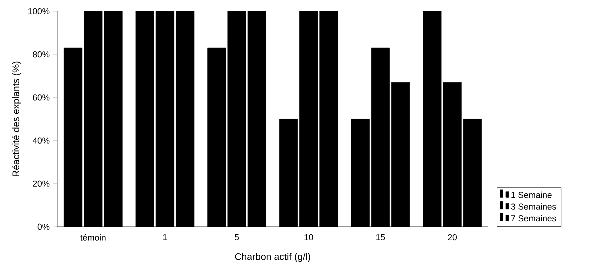  Describe the element at coordinates (41, 97) in the screenshot. I see `y-tick-label: 60%` at that location.